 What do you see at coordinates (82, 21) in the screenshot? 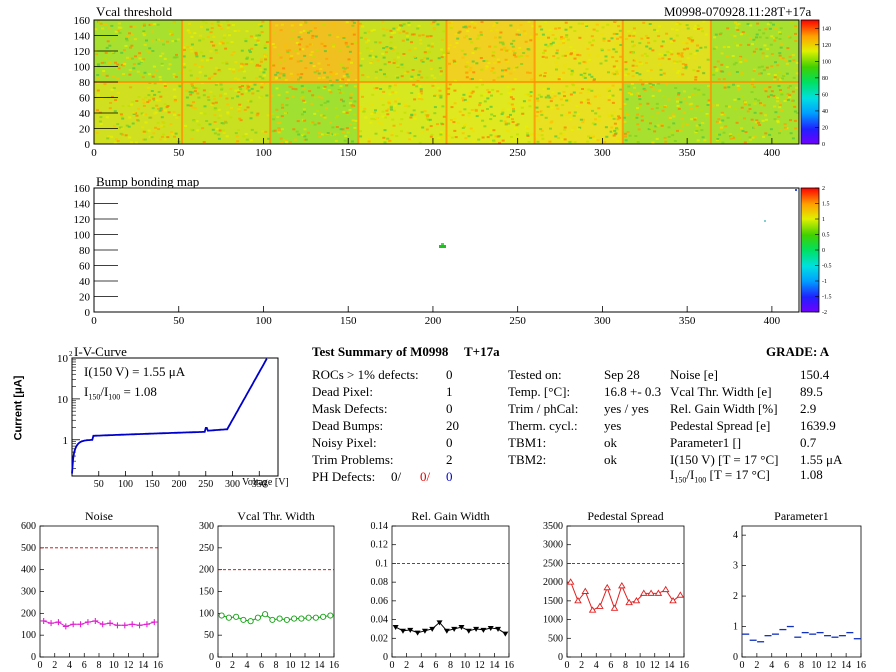
I see `y-tick-label: 160` at bounding box center [82, 21].